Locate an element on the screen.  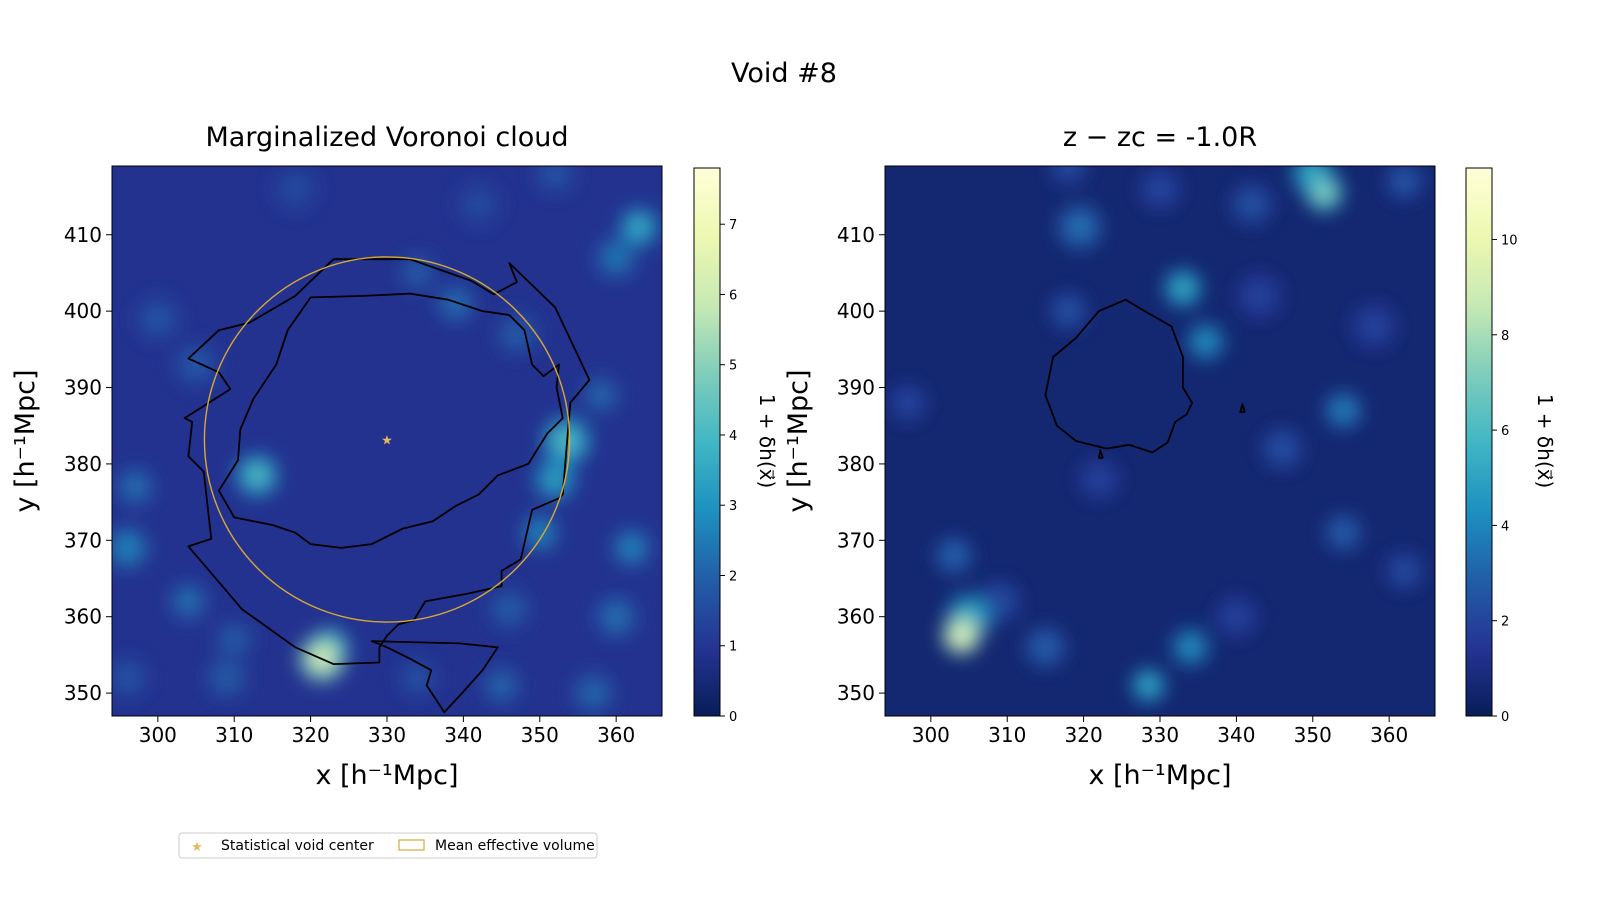
legend-rect-icon is located at coordinates (411, 845).